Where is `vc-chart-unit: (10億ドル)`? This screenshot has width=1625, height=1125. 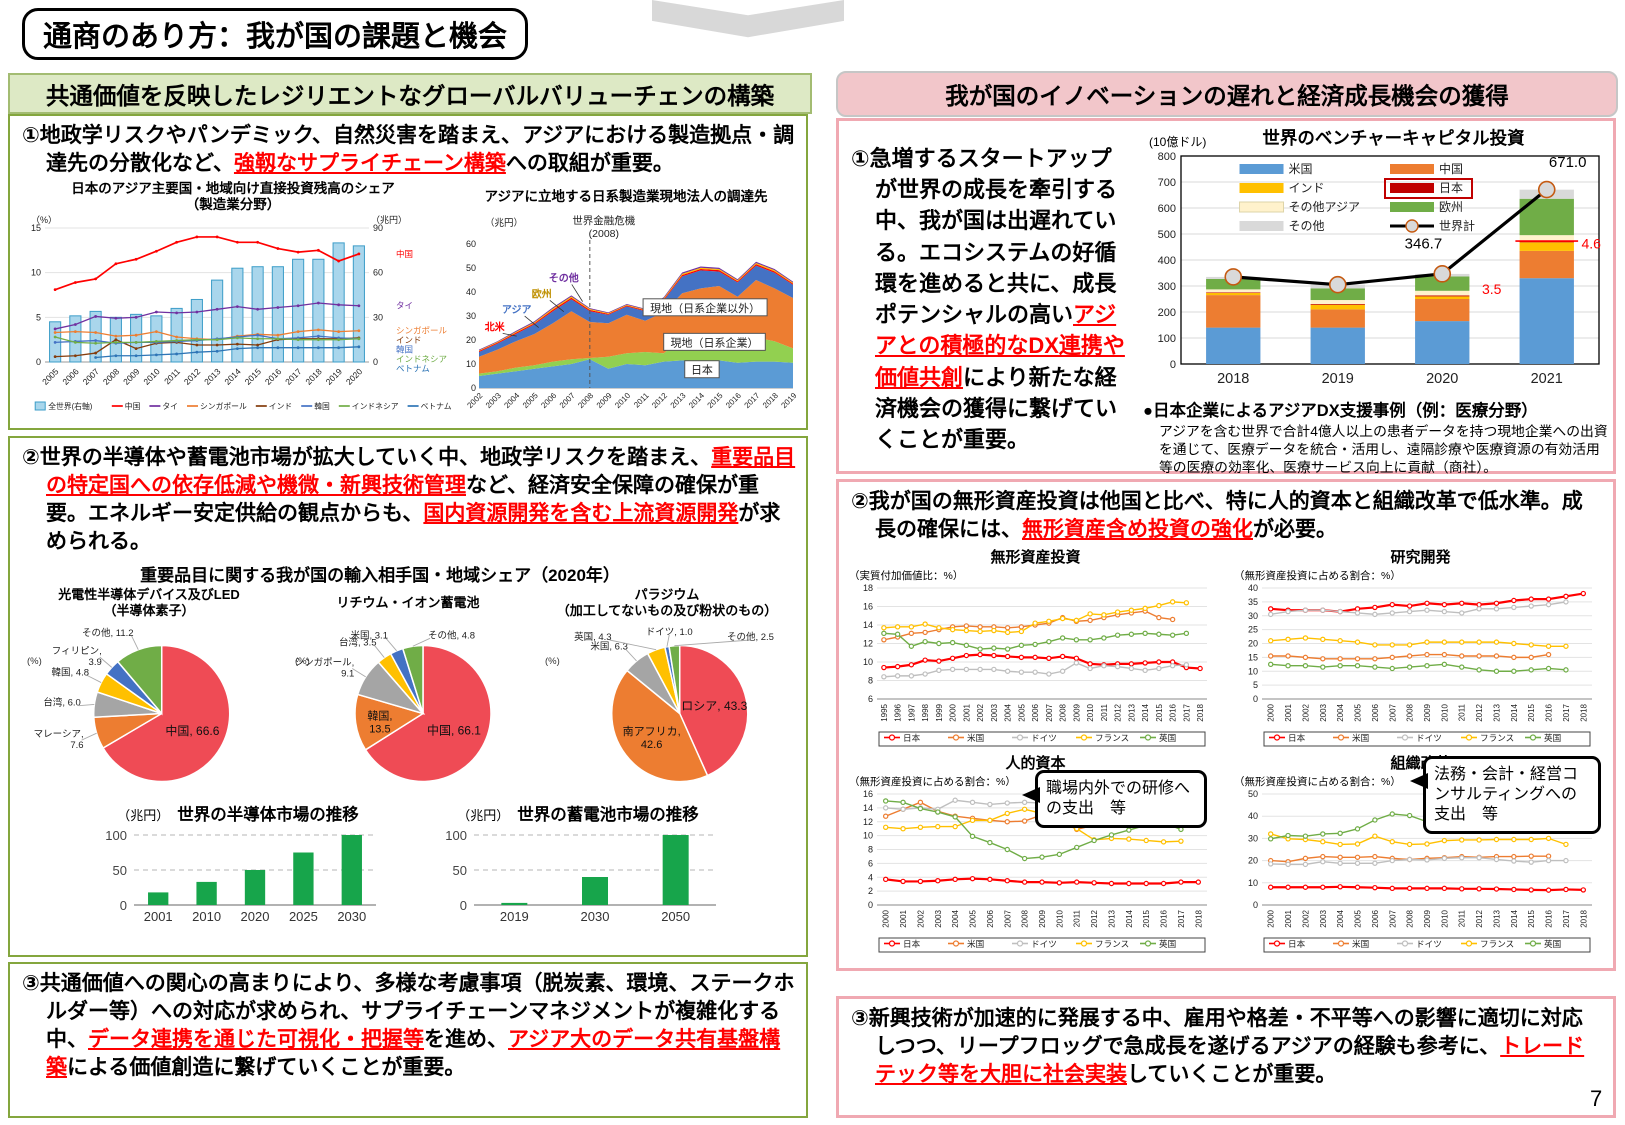
vc-chart-unit: (10億ドル) is located at coordinates (1178, 142).